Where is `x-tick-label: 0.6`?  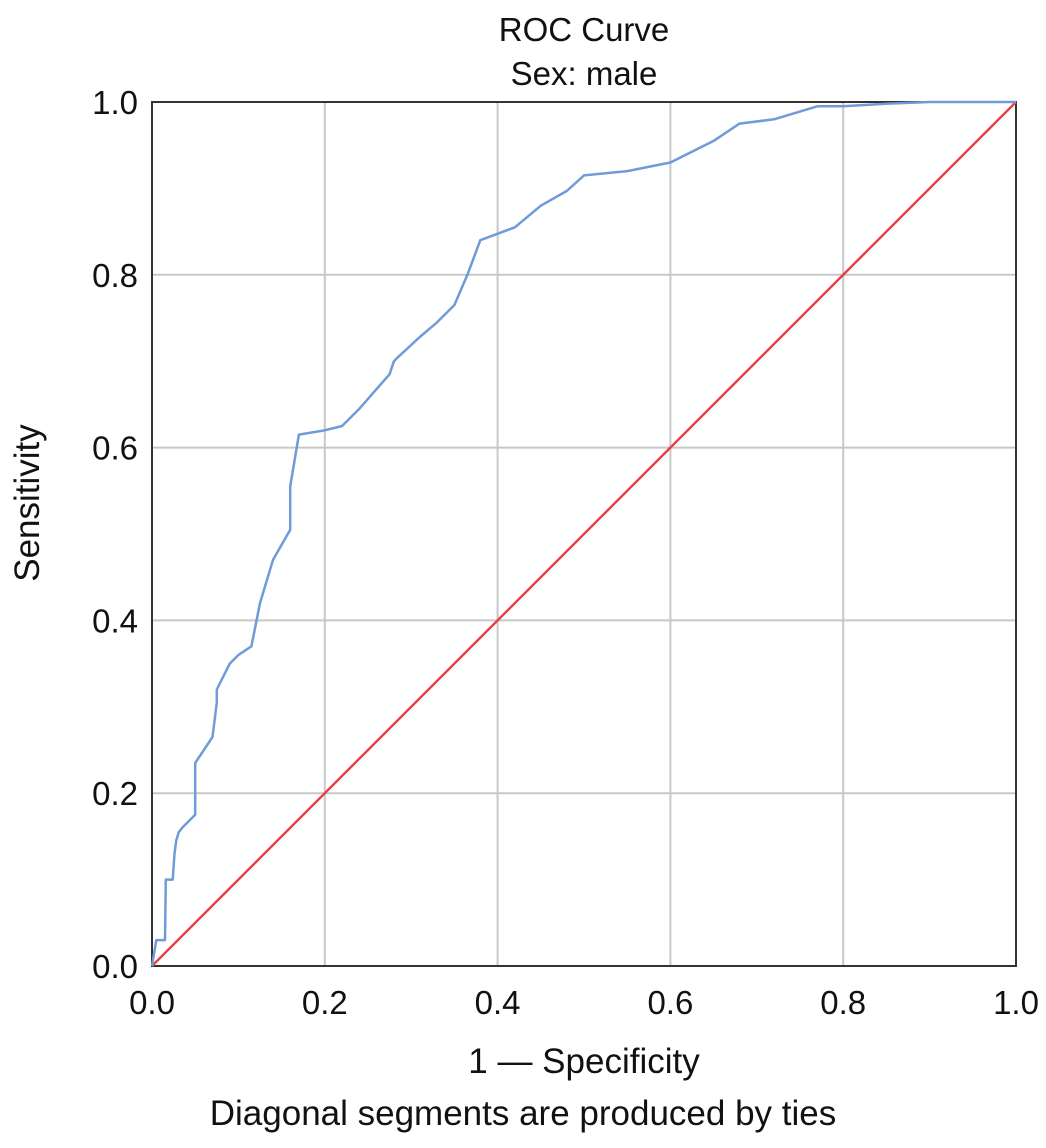 x-tick-label: 0.6 is located at coordinates (670, 1002).